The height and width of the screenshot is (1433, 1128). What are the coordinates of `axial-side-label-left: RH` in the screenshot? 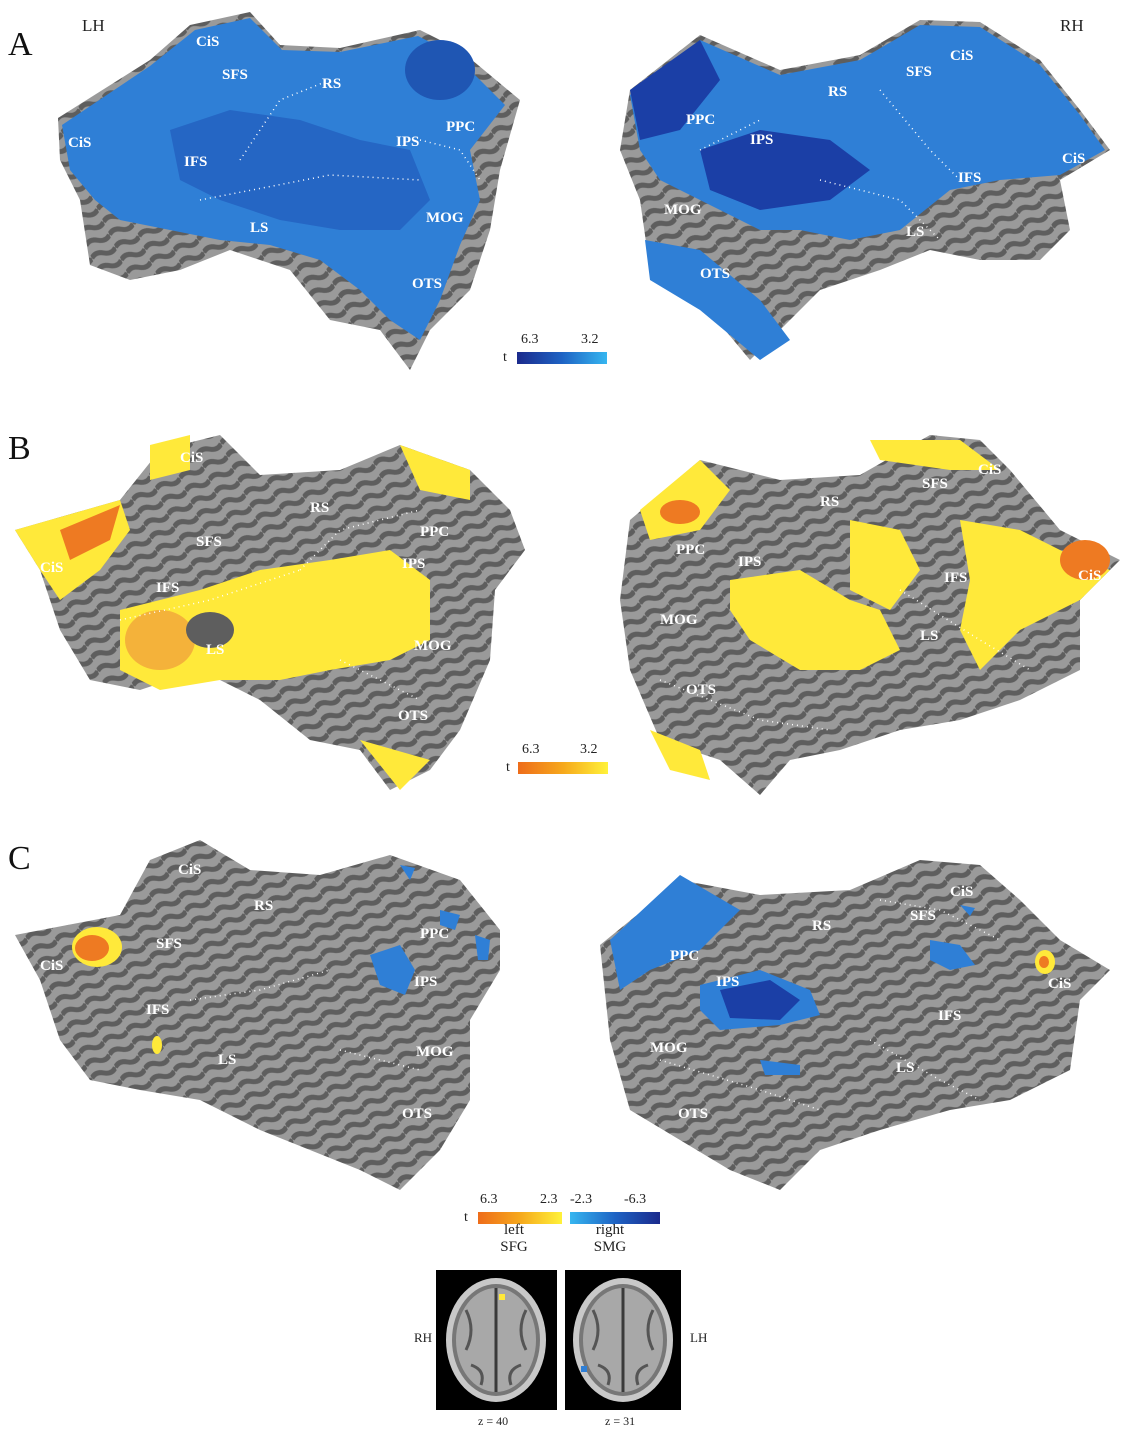 It's located at (423, 1337).